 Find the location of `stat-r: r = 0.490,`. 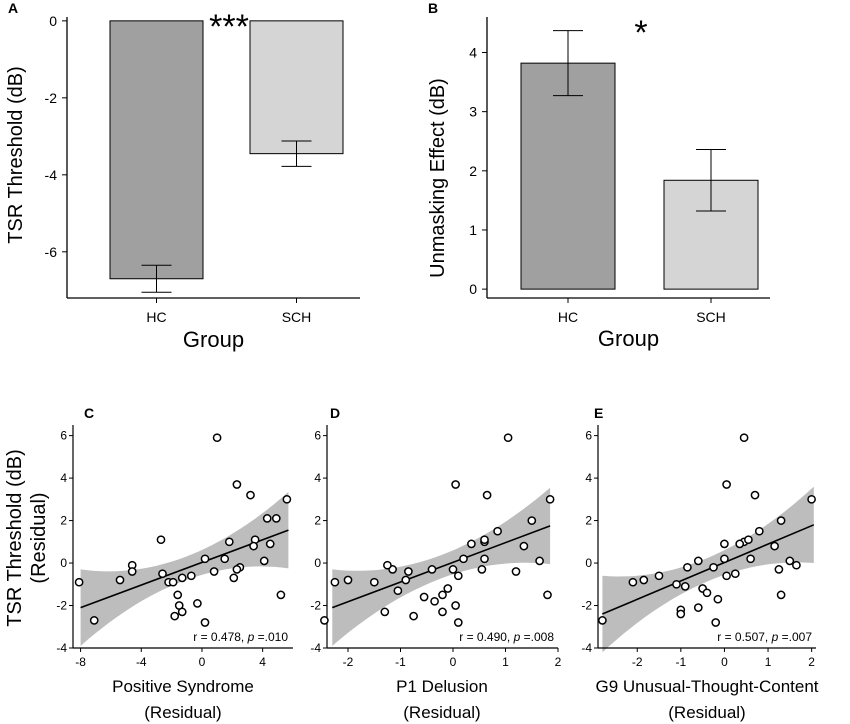

stat-r: r = 0.490, is located at coordinates (486, 637).